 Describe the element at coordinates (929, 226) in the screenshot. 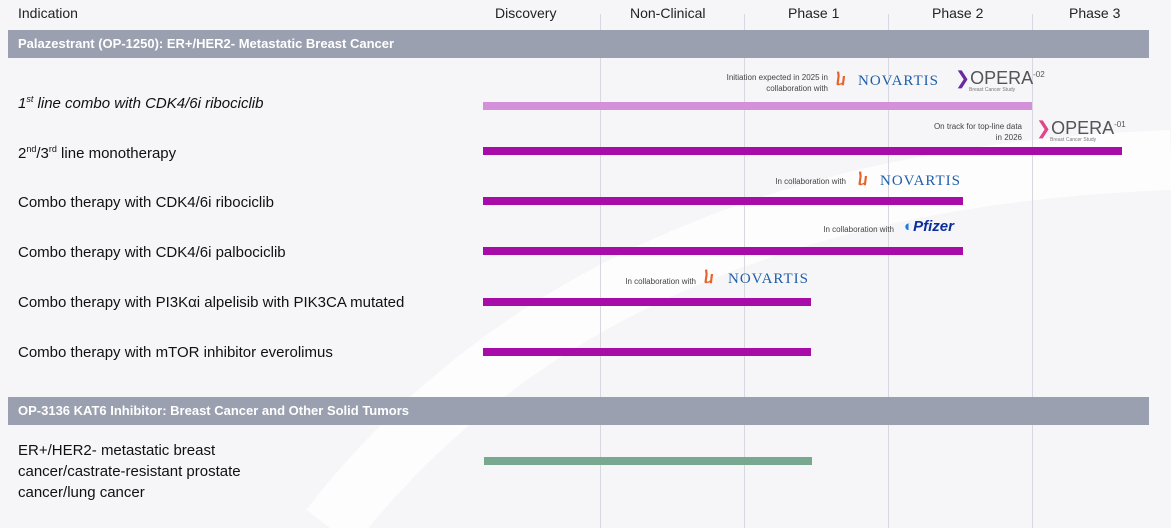

I see `pfizer-logo: ◐Pfizer` at that location.